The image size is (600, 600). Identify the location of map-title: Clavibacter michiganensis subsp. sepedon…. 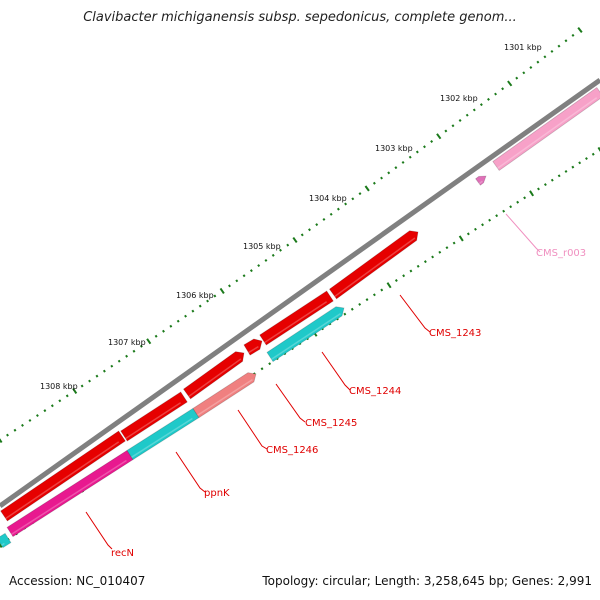
(300, 17).